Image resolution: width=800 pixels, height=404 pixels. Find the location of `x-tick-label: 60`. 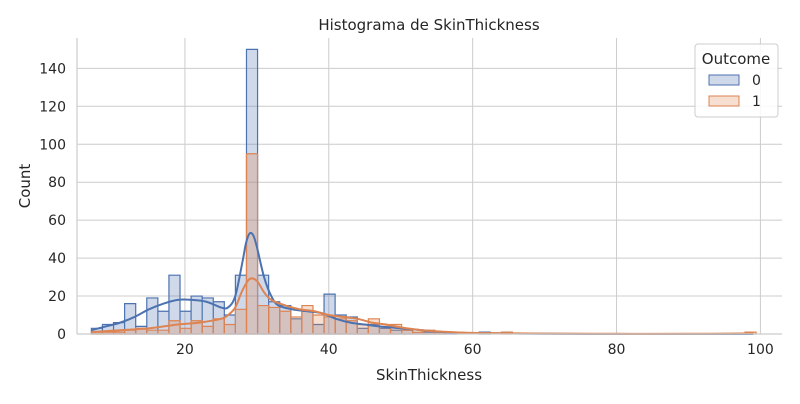

x-tick-label: 60 is located at coordinates (473, 350).